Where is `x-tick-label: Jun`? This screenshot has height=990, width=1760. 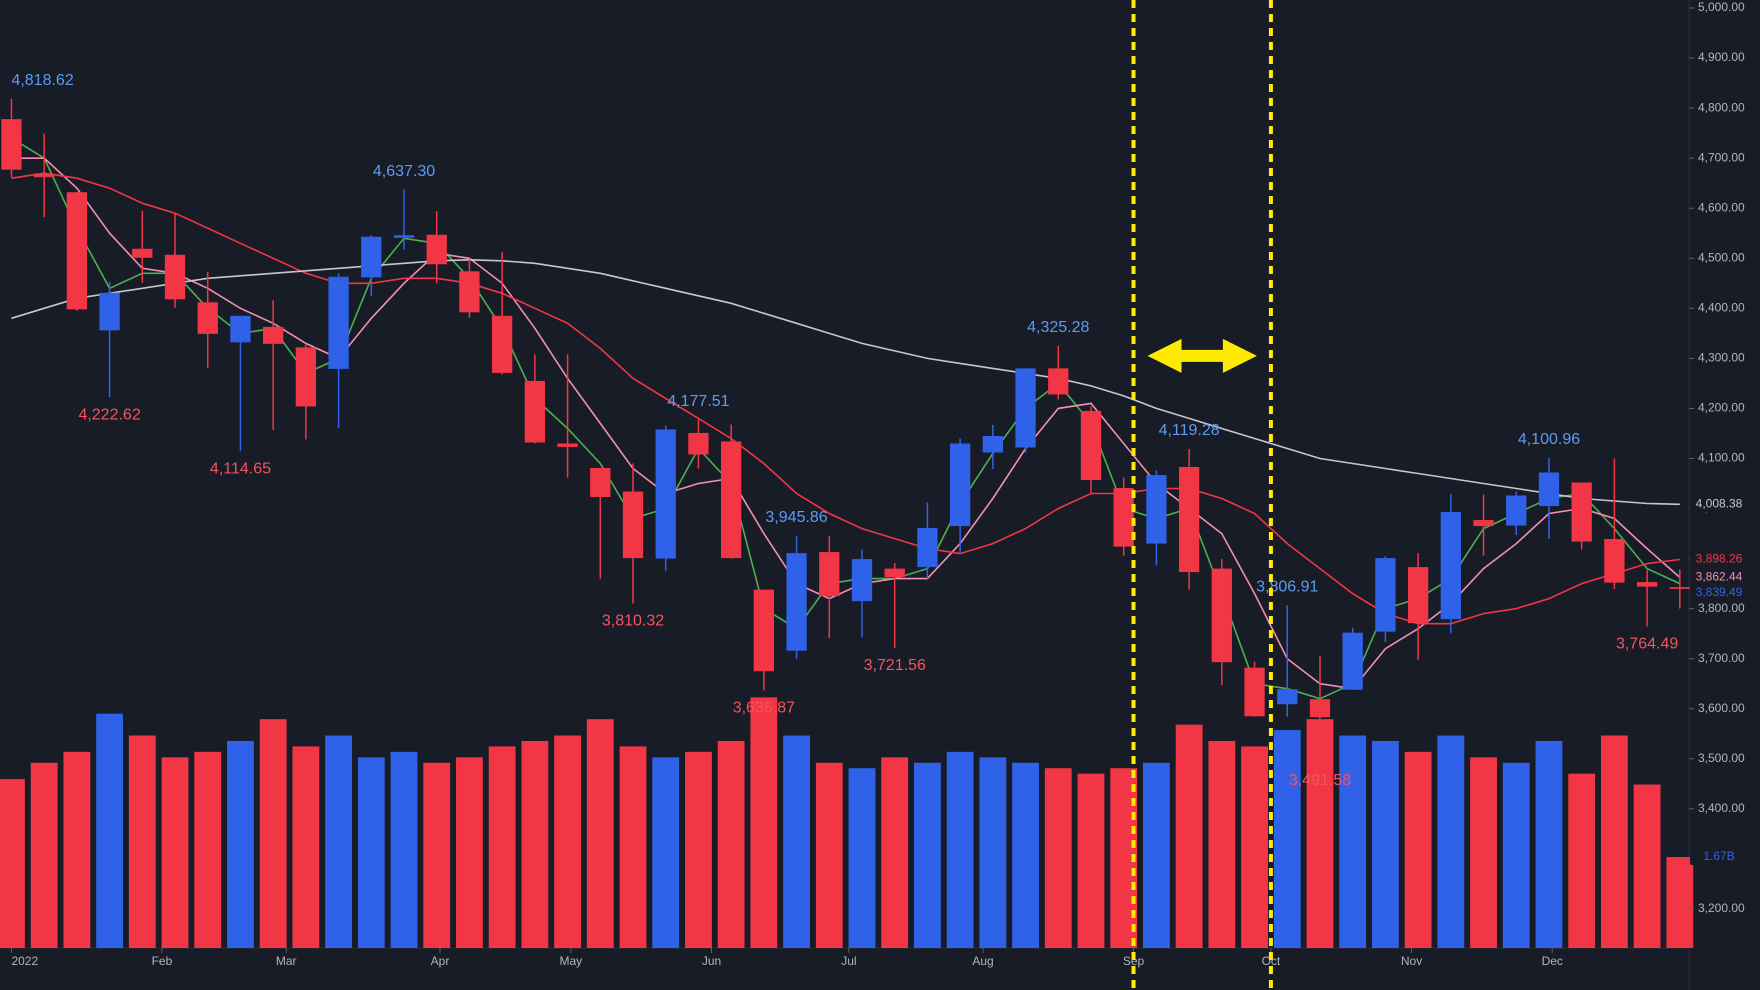 x-tick-label: Jun is located at coordinates (711, 961).